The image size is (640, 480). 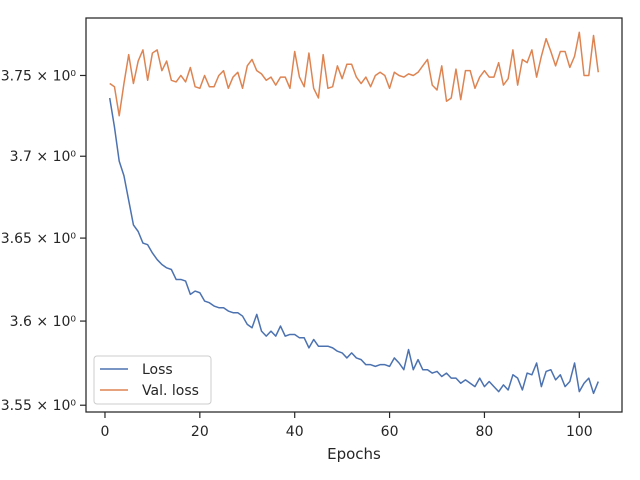 What do you see at coordinates (43, 157) in the screenshot?
I see `y-tick-label: 3.7 × 10⁰` at bounding box center [43, 157].